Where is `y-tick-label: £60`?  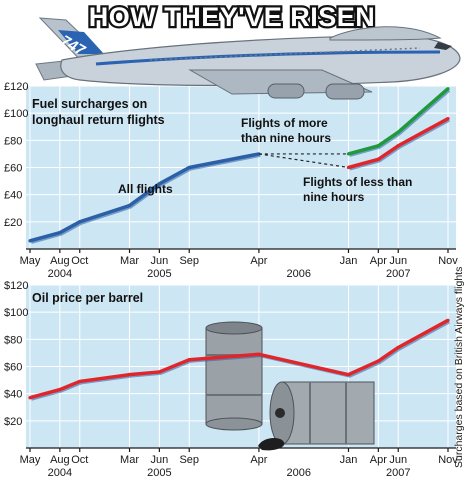 y-tick-label: £60 is located at coordinates (13, 169).